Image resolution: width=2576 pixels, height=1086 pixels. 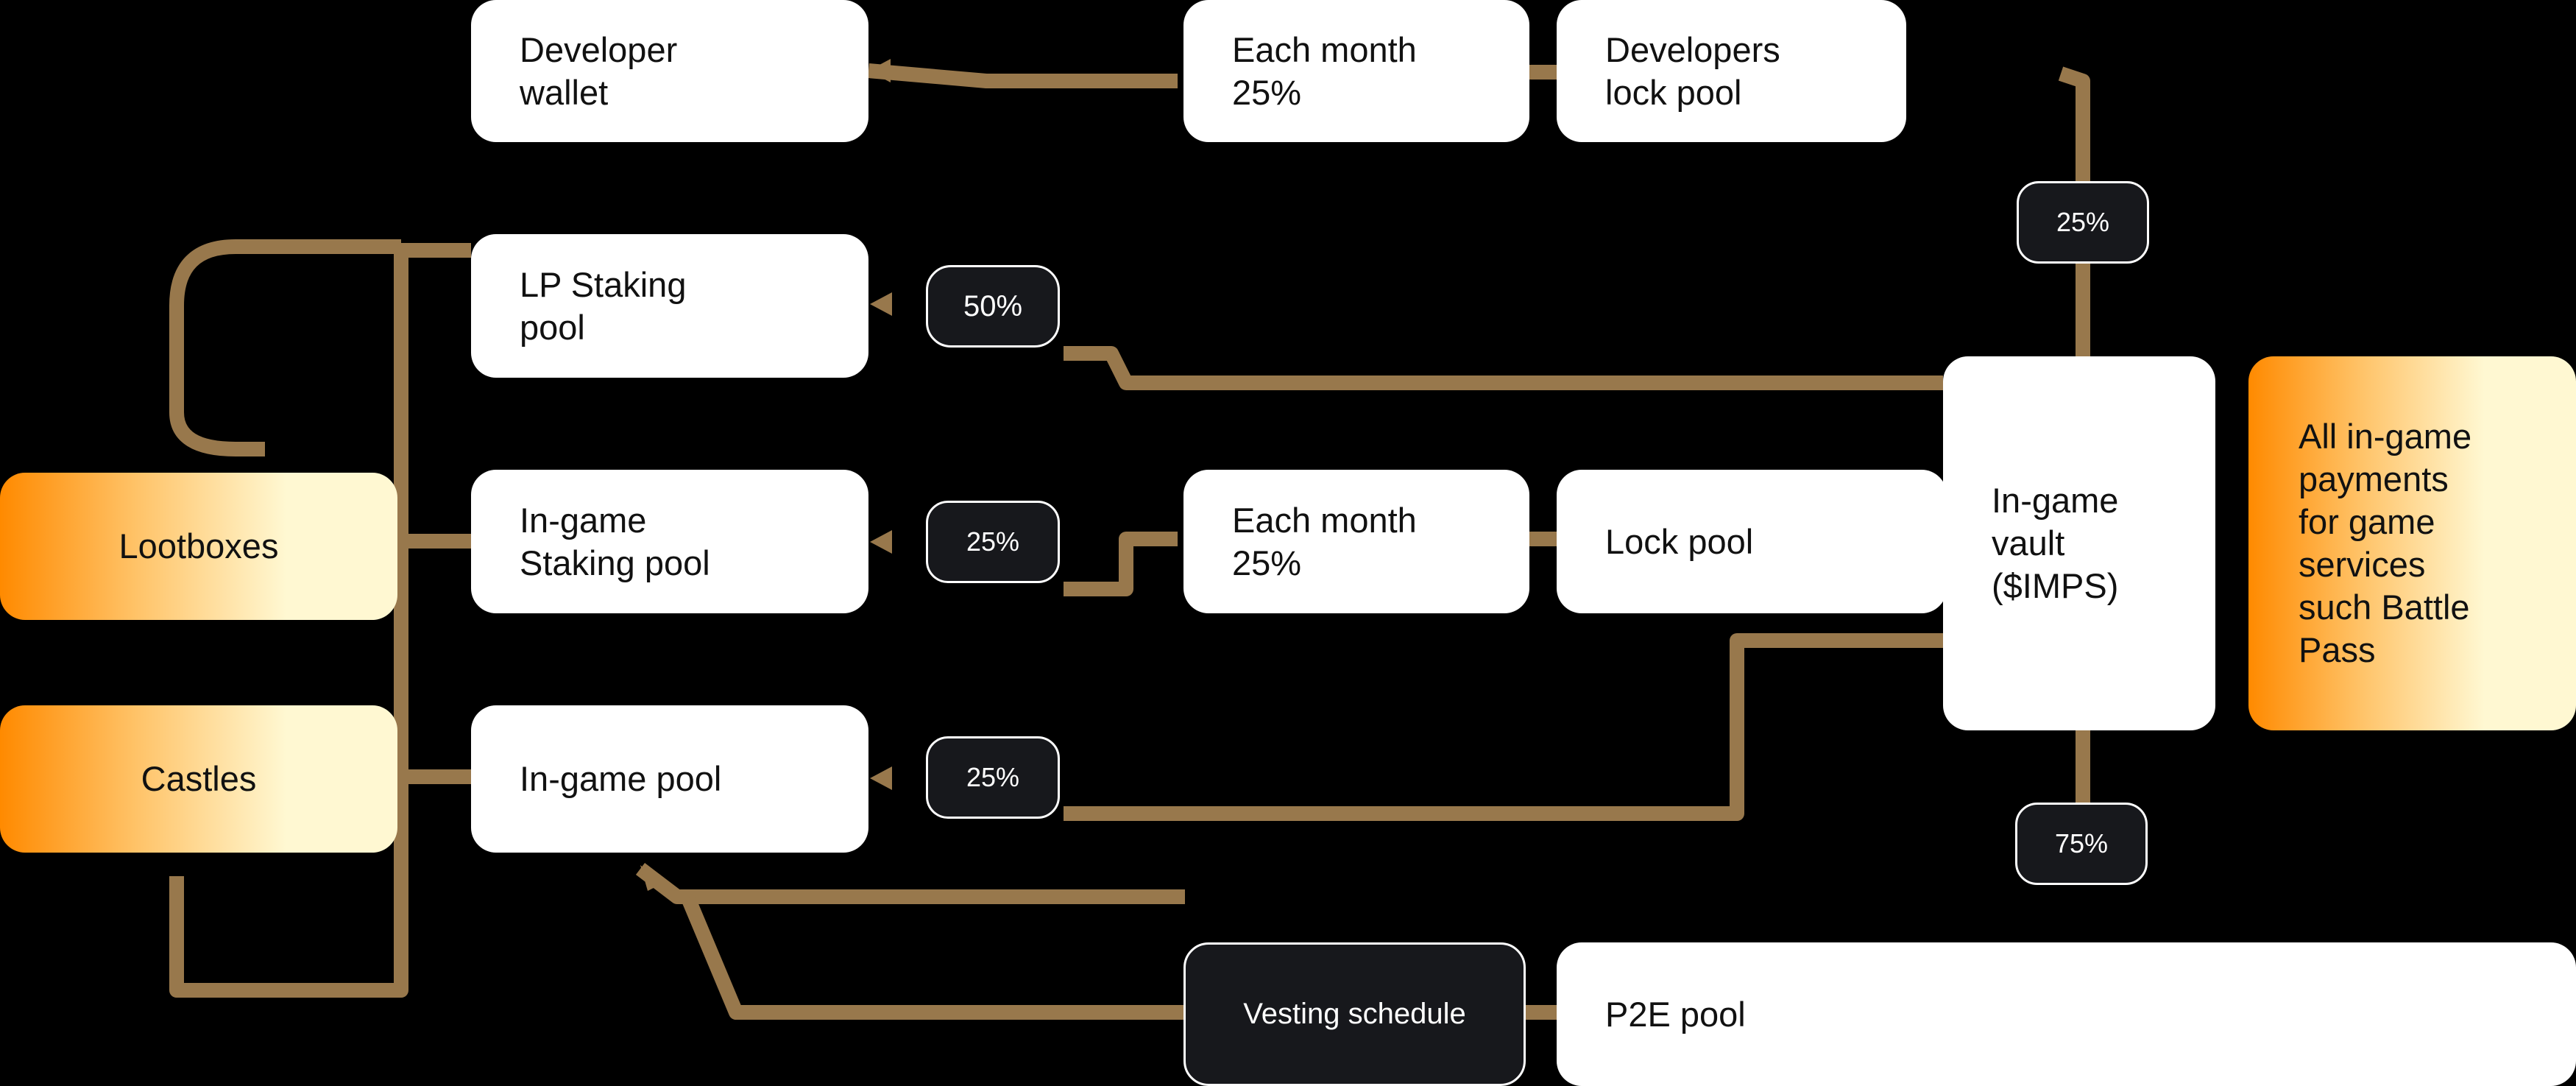 What do you see at coordinates (910, 884) in the screenshot?
I see `bottom-return-connector` at bounding box center [910, 884].